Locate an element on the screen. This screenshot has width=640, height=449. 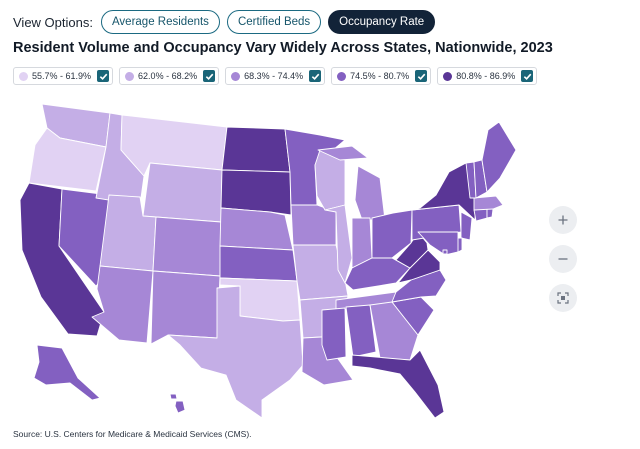
legend-label-3: 68.3% - 74.4% is located at coordinates (274, 76).